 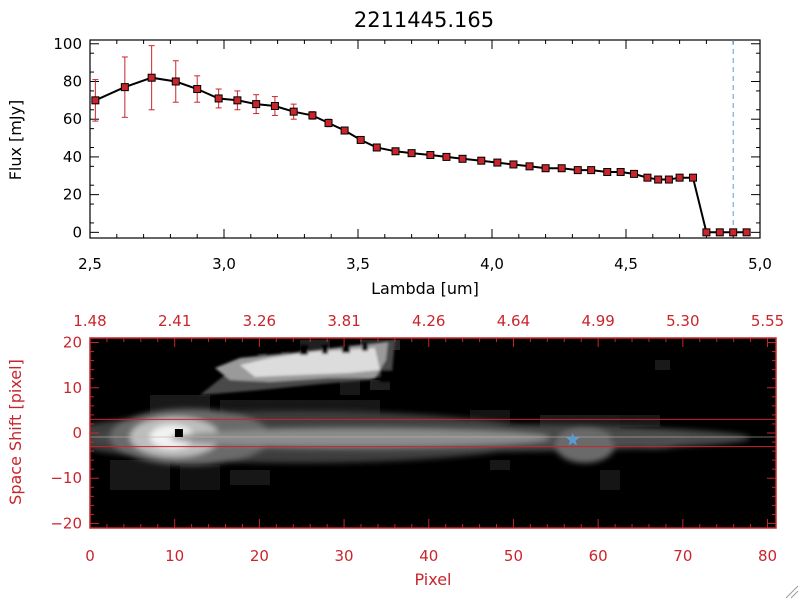 I want to click on image-x-tick-label: 30, so click(x=344, y=556).